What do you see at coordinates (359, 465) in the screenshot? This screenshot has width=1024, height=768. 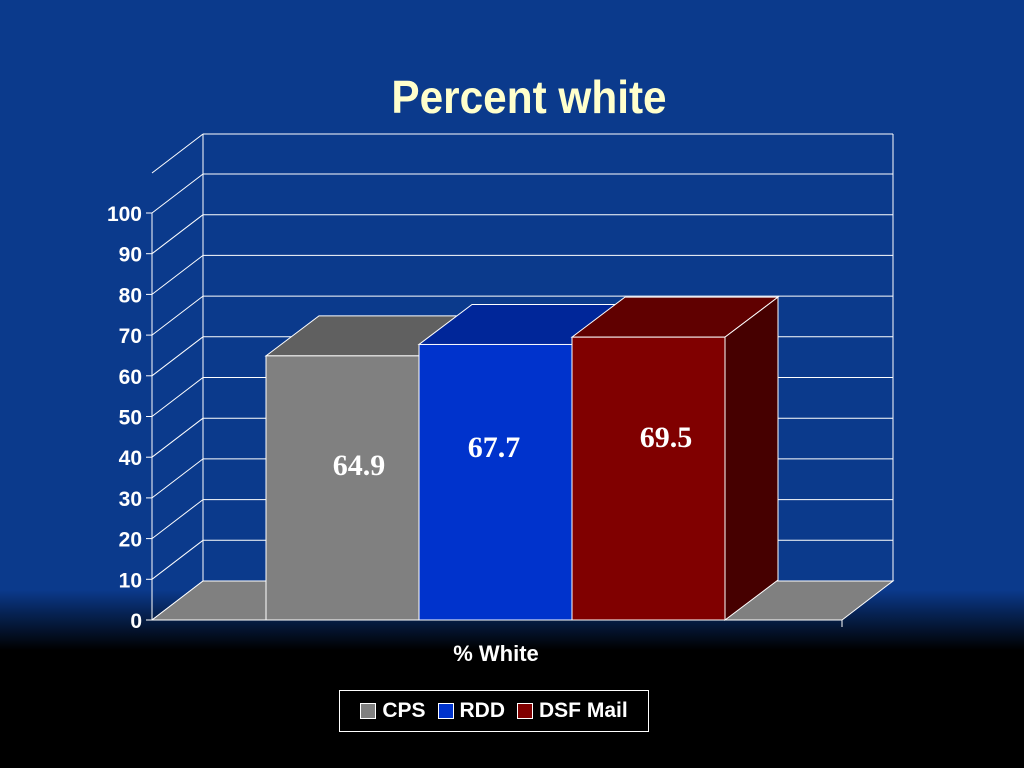 I see `bar-data-label: 64.9` at bounding box center [359, 465].